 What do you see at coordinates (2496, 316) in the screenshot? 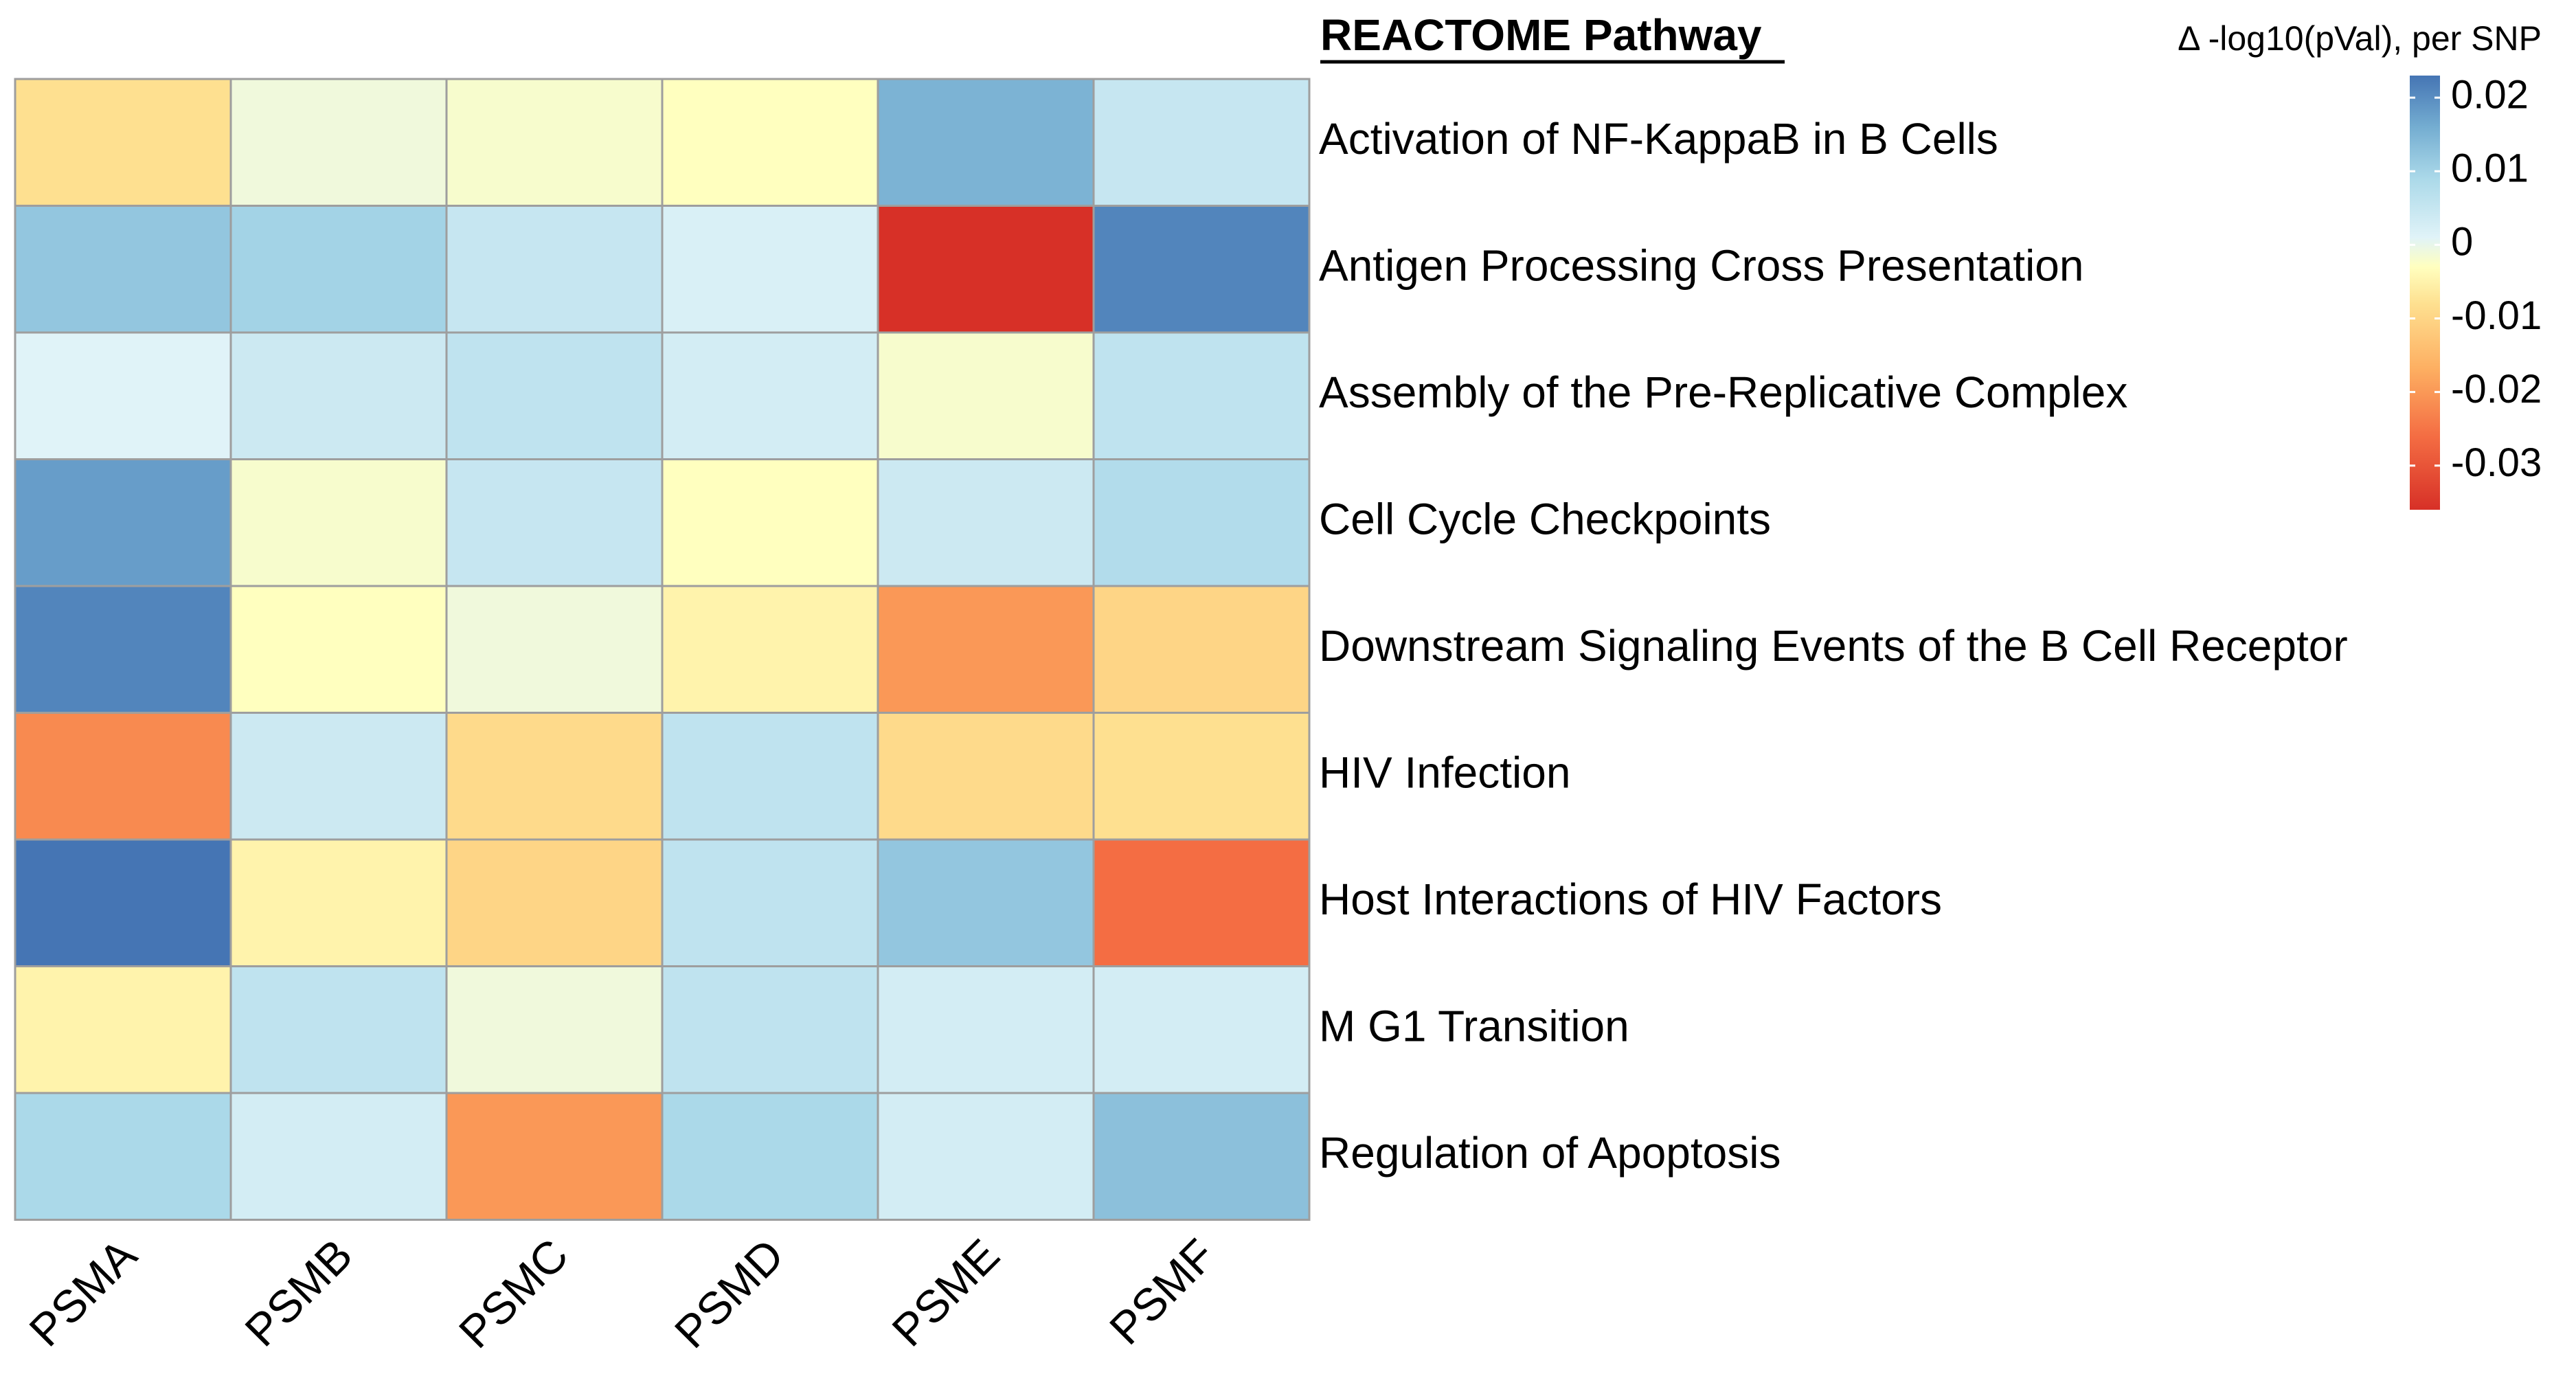
I see `legend-tick-label: -0.01` at bounding box center [2496, 316].